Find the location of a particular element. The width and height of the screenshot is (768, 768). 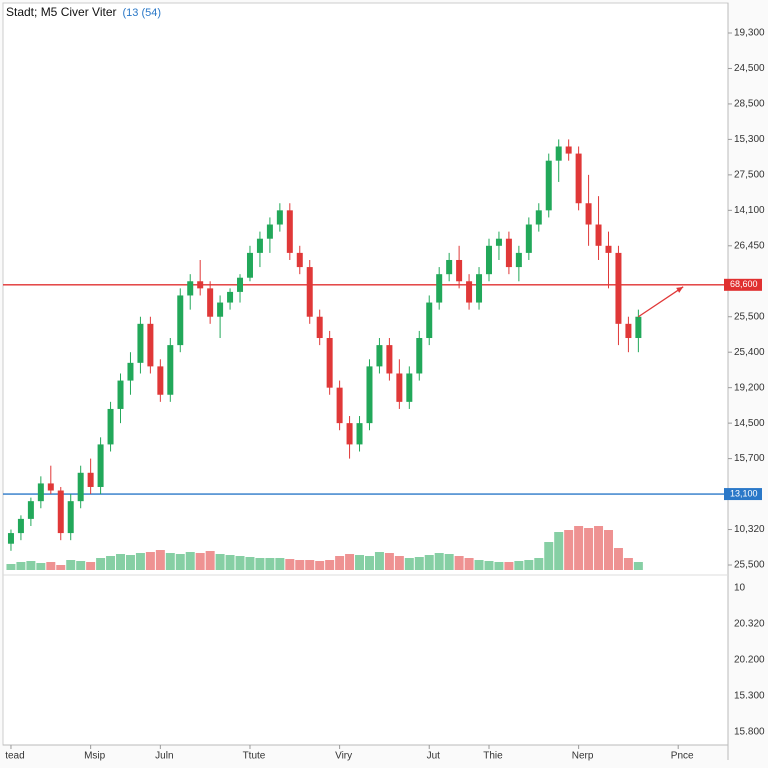

volume-axis-label: 15.300 is located at coordinates (749, 696).